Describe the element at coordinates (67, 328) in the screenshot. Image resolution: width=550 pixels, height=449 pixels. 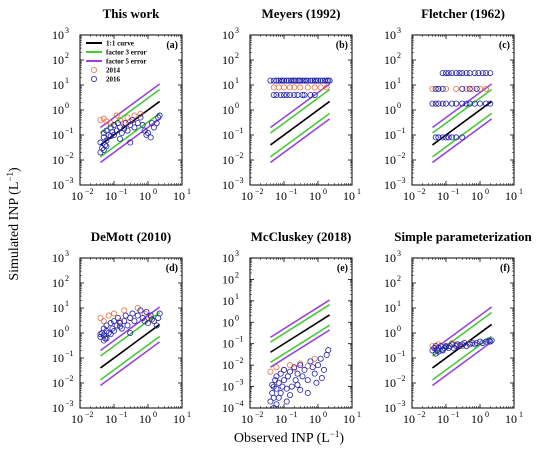
I see `y-tick-exponent: 0` at that location.